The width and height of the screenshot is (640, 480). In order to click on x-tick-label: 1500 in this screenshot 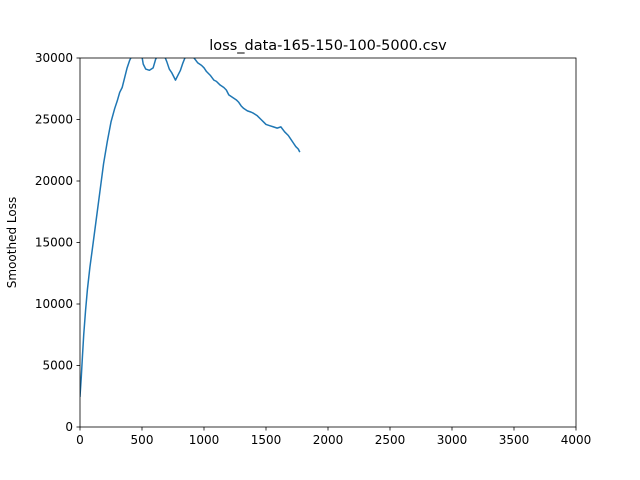, I will do `click(266, 440)`.